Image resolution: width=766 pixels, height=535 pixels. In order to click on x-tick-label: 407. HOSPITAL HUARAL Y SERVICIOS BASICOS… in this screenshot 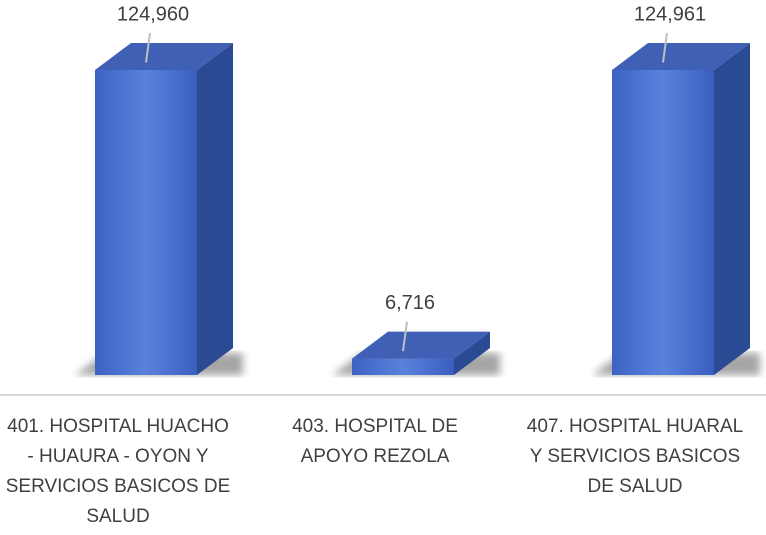, I will do `click(635, 456)`.